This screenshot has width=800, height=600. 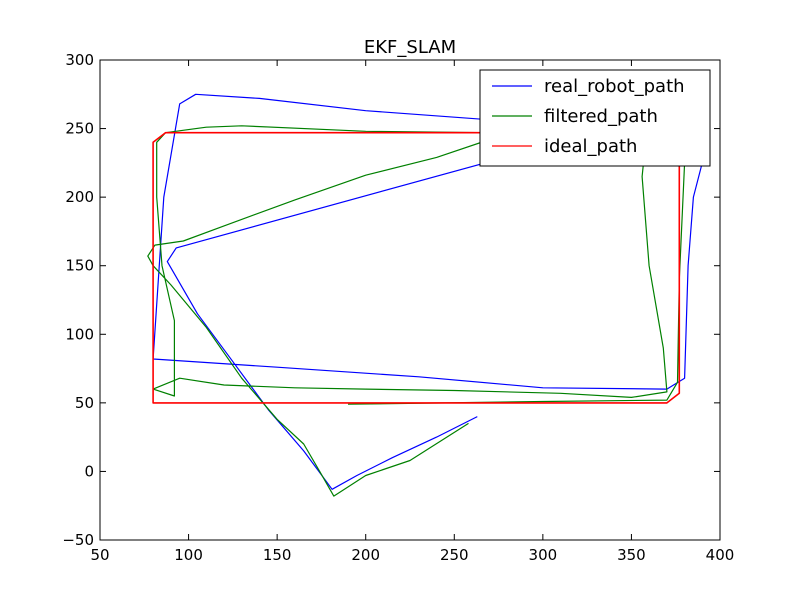 What do you see at coordinates (79, 334) in the screenshot?
I see `y-tick-label: 100` at bounding box center [79, 334].